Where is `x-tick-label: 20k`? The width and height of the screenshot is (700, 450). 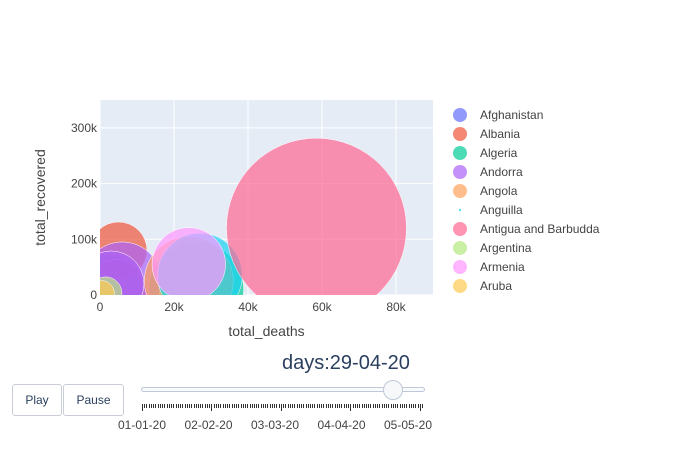 x-tick-label: 20k is located at coordinates (174, 307).